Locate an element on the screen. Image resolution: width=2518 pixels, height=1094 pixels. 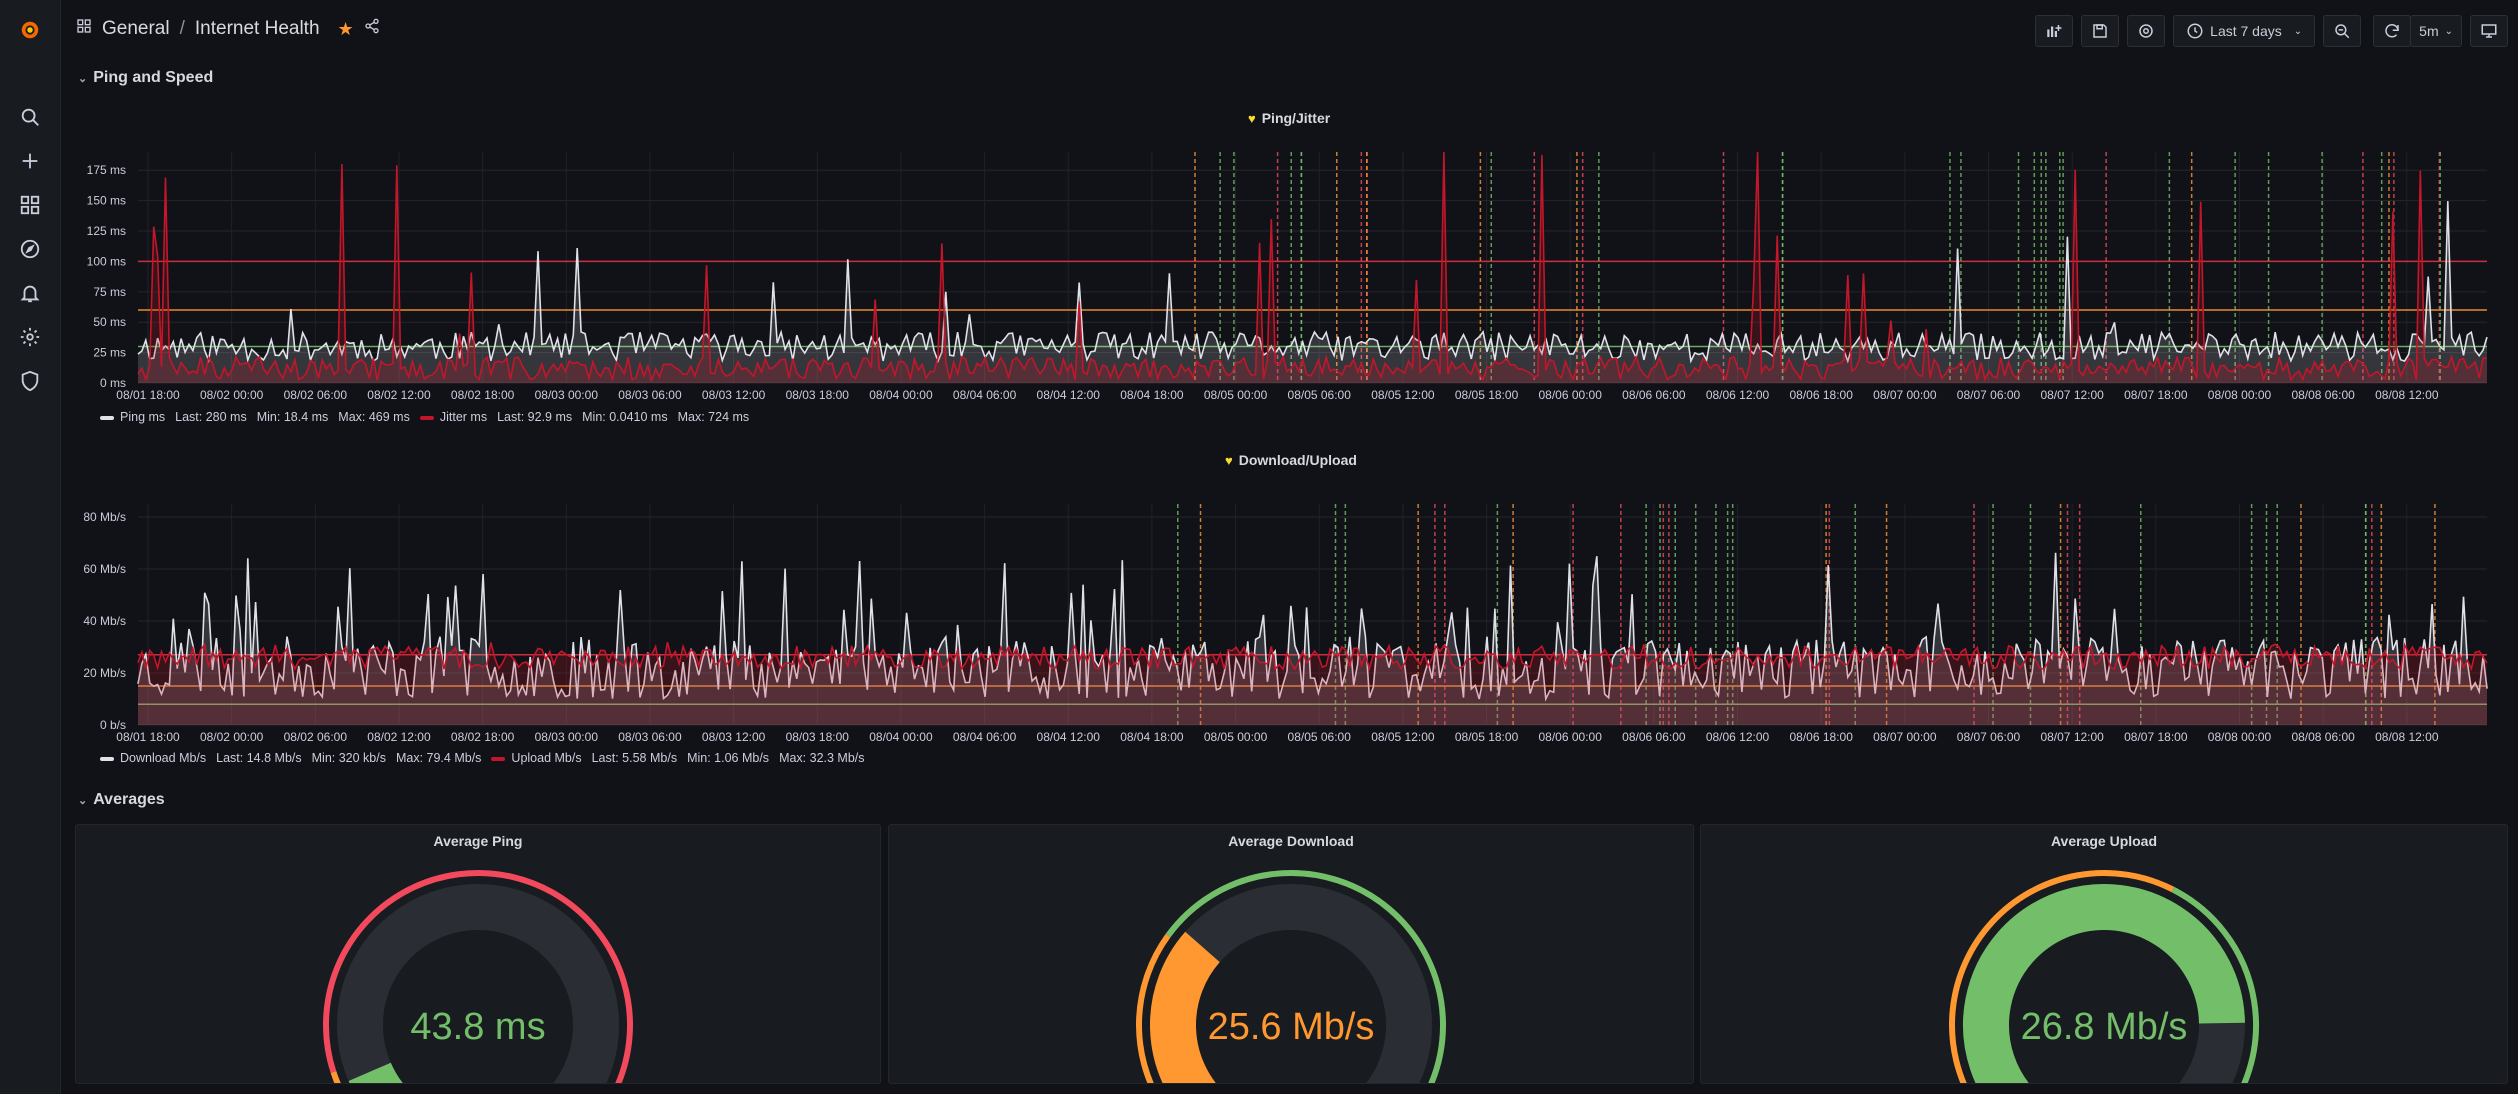
add-panel-button is located at coordinates (2054, 31).